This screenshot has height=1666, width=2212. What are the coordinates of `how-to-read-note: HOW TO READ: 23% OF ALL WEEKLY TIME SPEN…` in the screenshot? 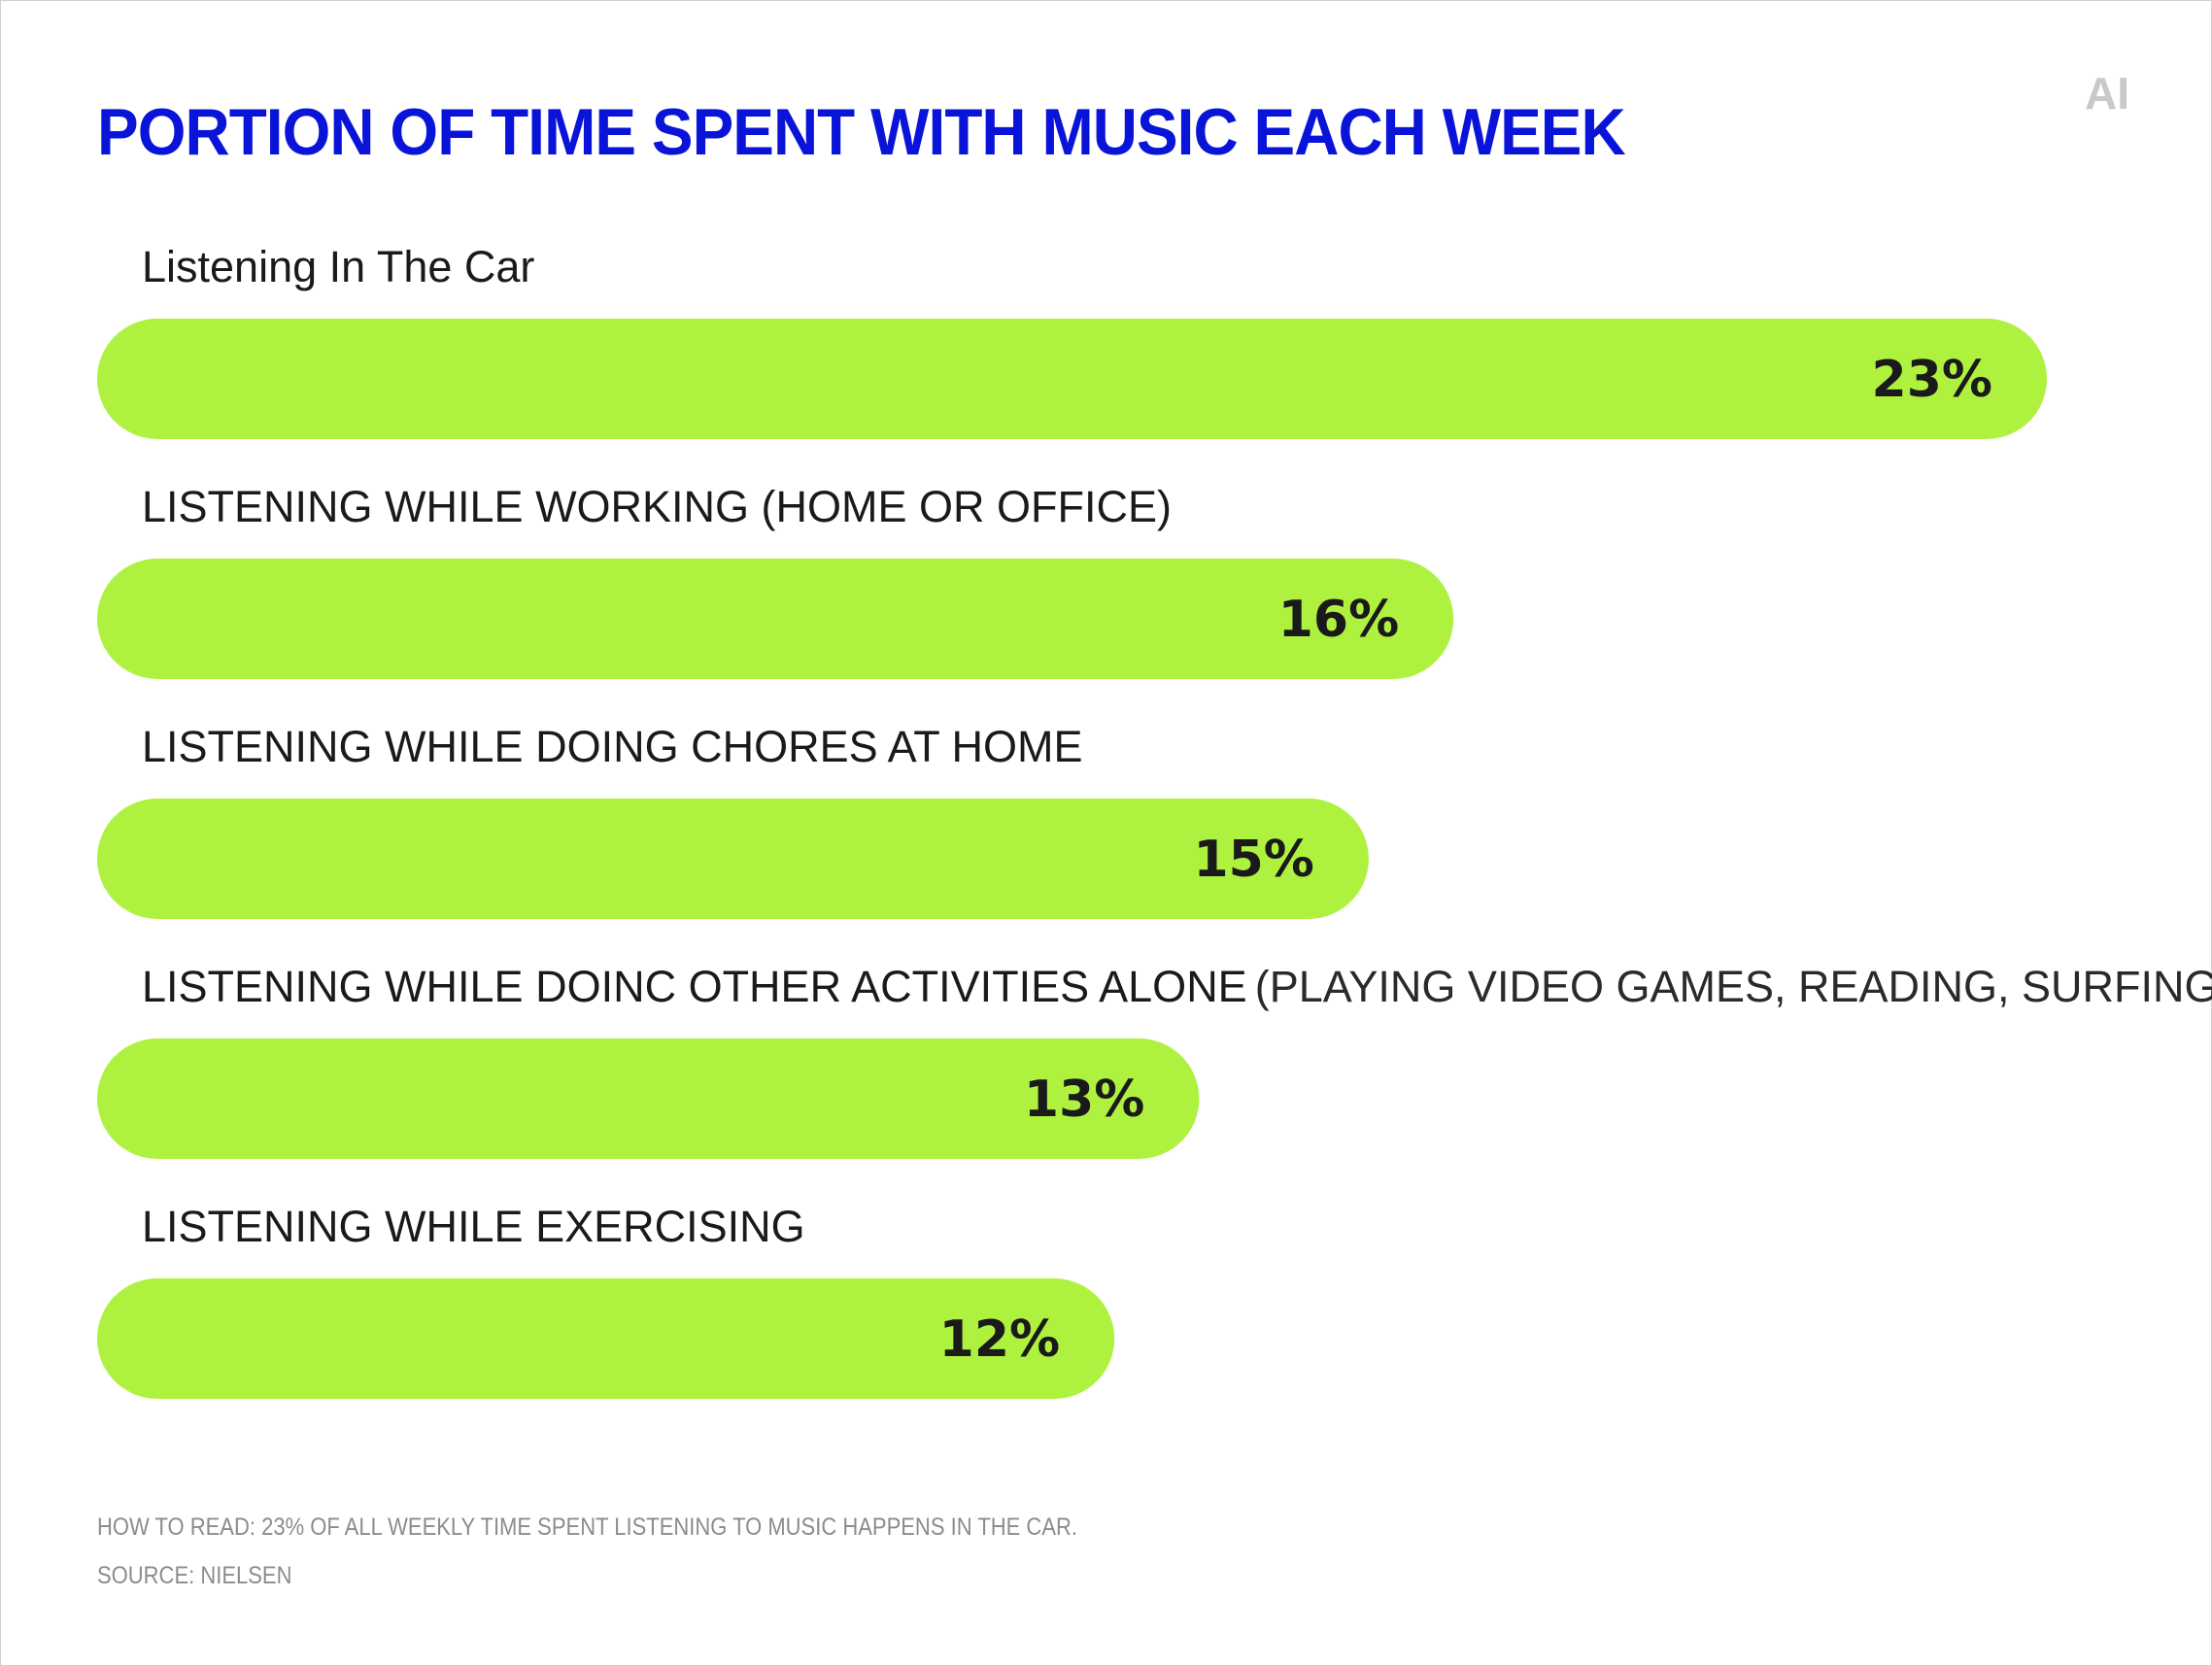 It's located at (588, 1527).